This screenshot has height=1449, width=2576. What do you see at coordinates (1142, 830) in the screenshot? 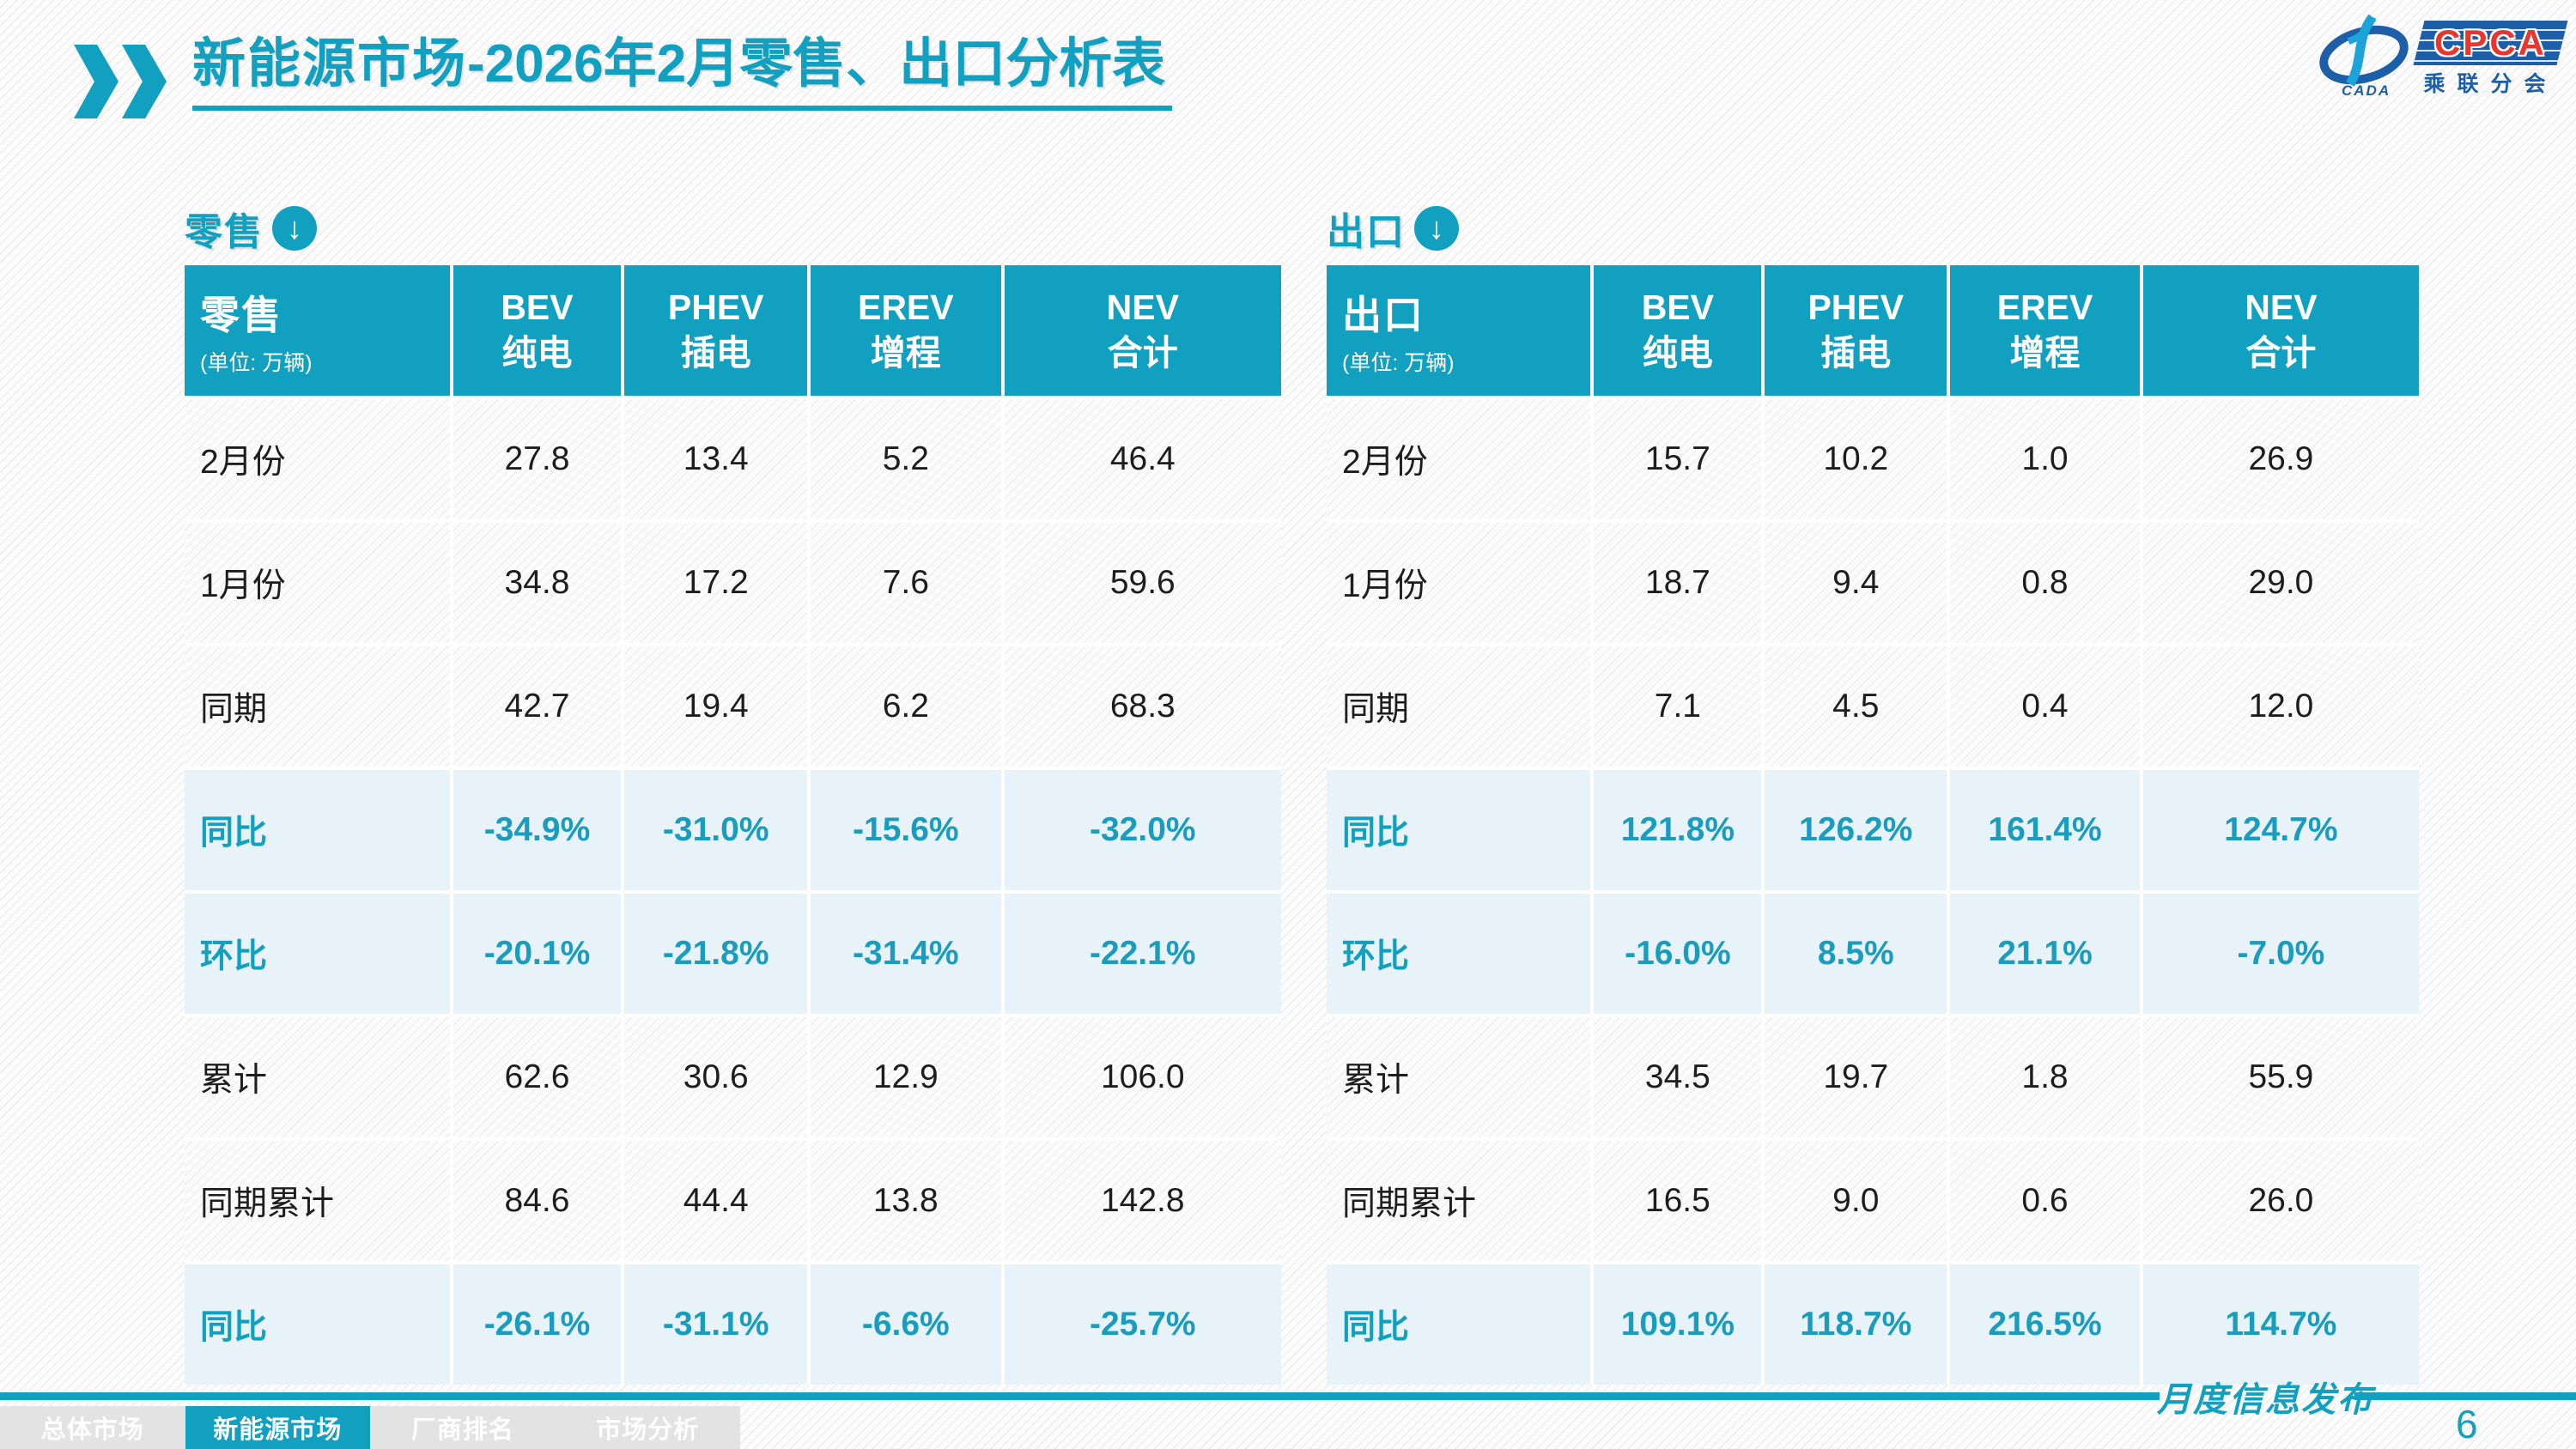
I see `table-cell: -32.0%` at bounding box center [1142, 830].